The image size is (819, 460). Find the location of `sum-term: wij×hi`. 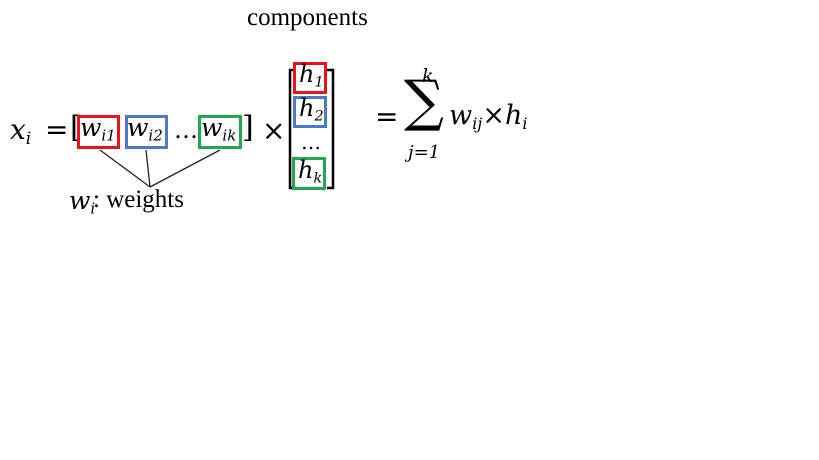

sum-term: wij×hi is located at coordinates (488, 116).